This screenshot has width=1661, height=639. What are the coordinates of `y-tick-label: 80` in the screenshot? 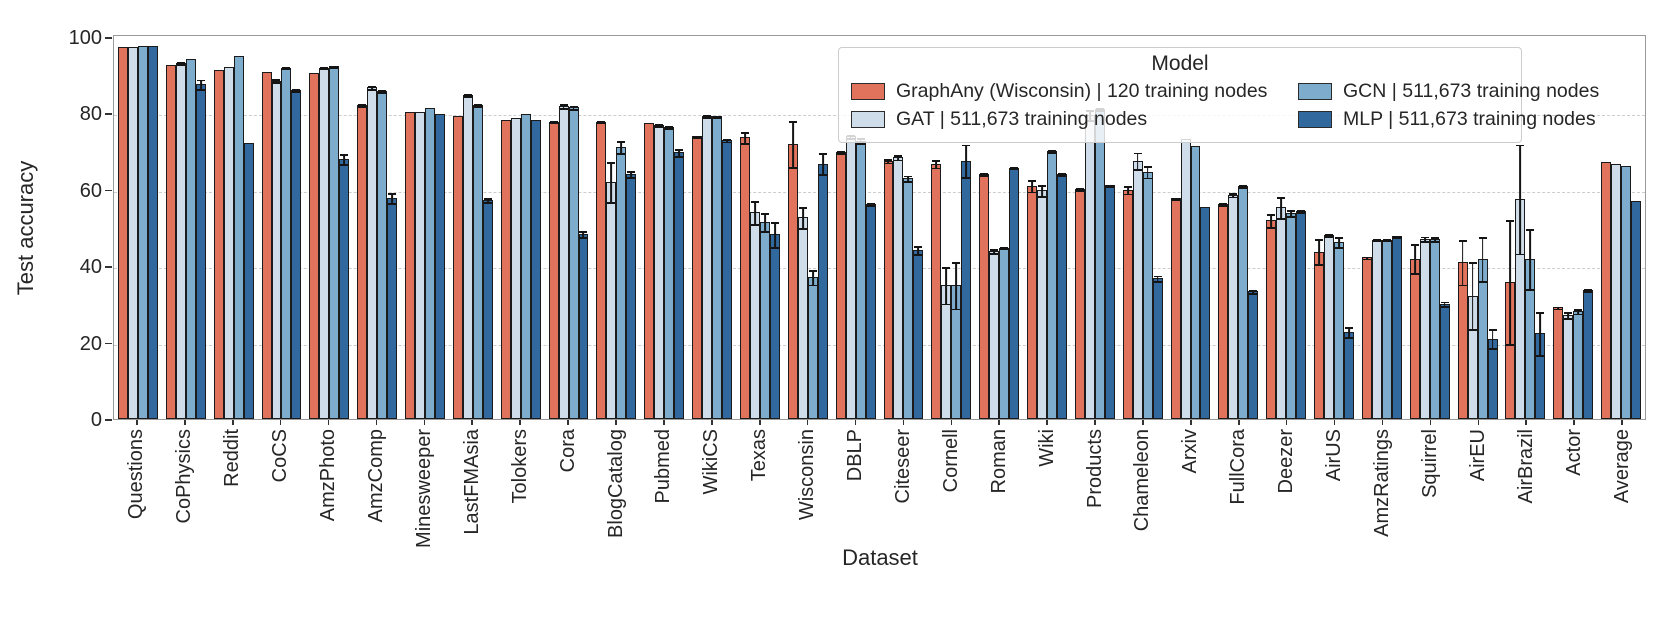 It's located at (90, 114).